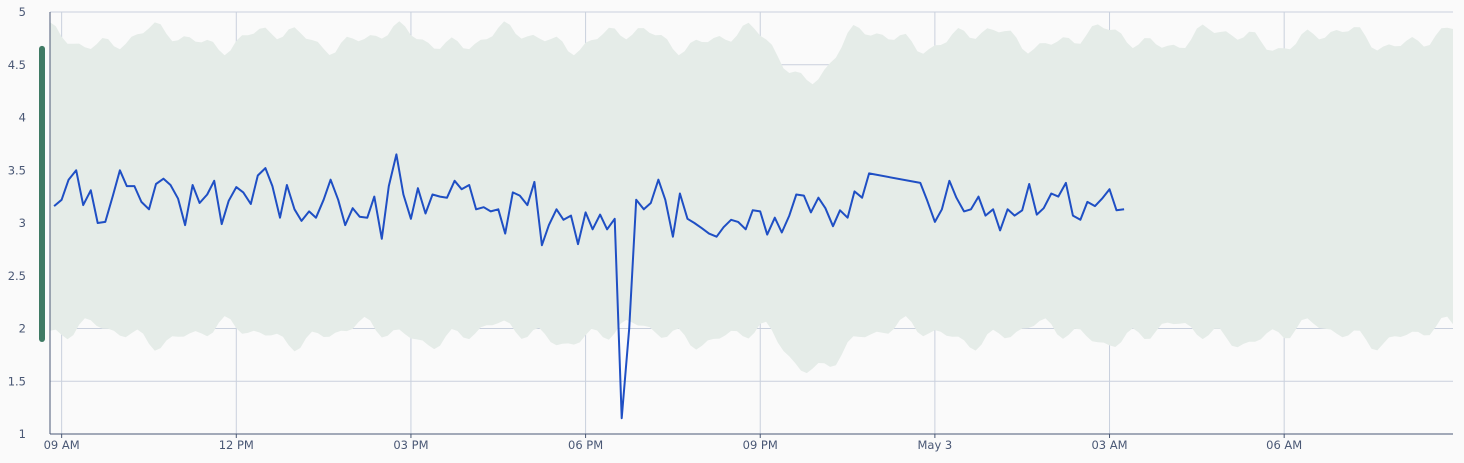 Image resolution: width=1464 pixels, height=463 pixels. Describe the element at coordinates (1109, 445) in the screenshot. I see `x-tick-label: 03 AM` at that location.